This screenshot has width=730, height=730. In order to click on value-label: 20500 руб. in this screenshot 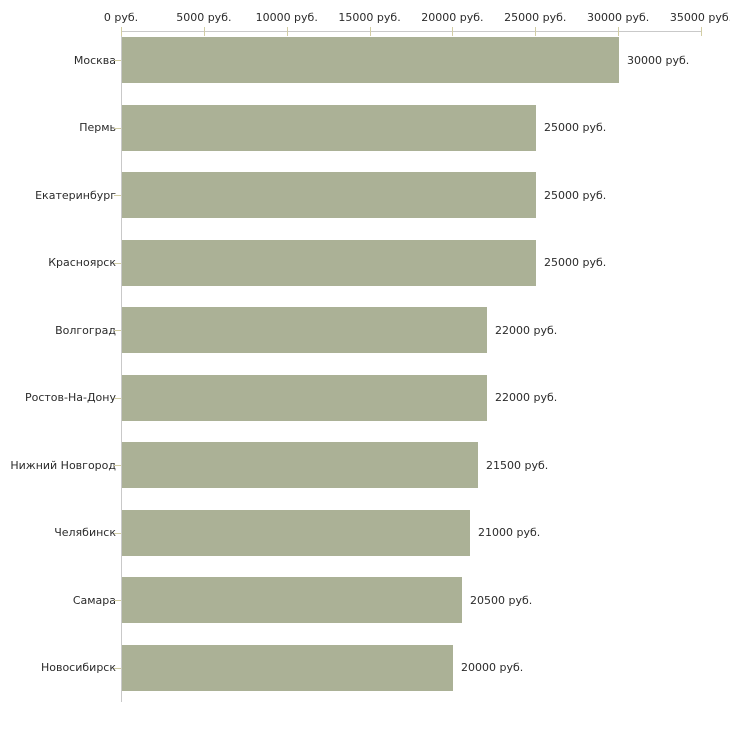, I will do `click(501, 600)`.